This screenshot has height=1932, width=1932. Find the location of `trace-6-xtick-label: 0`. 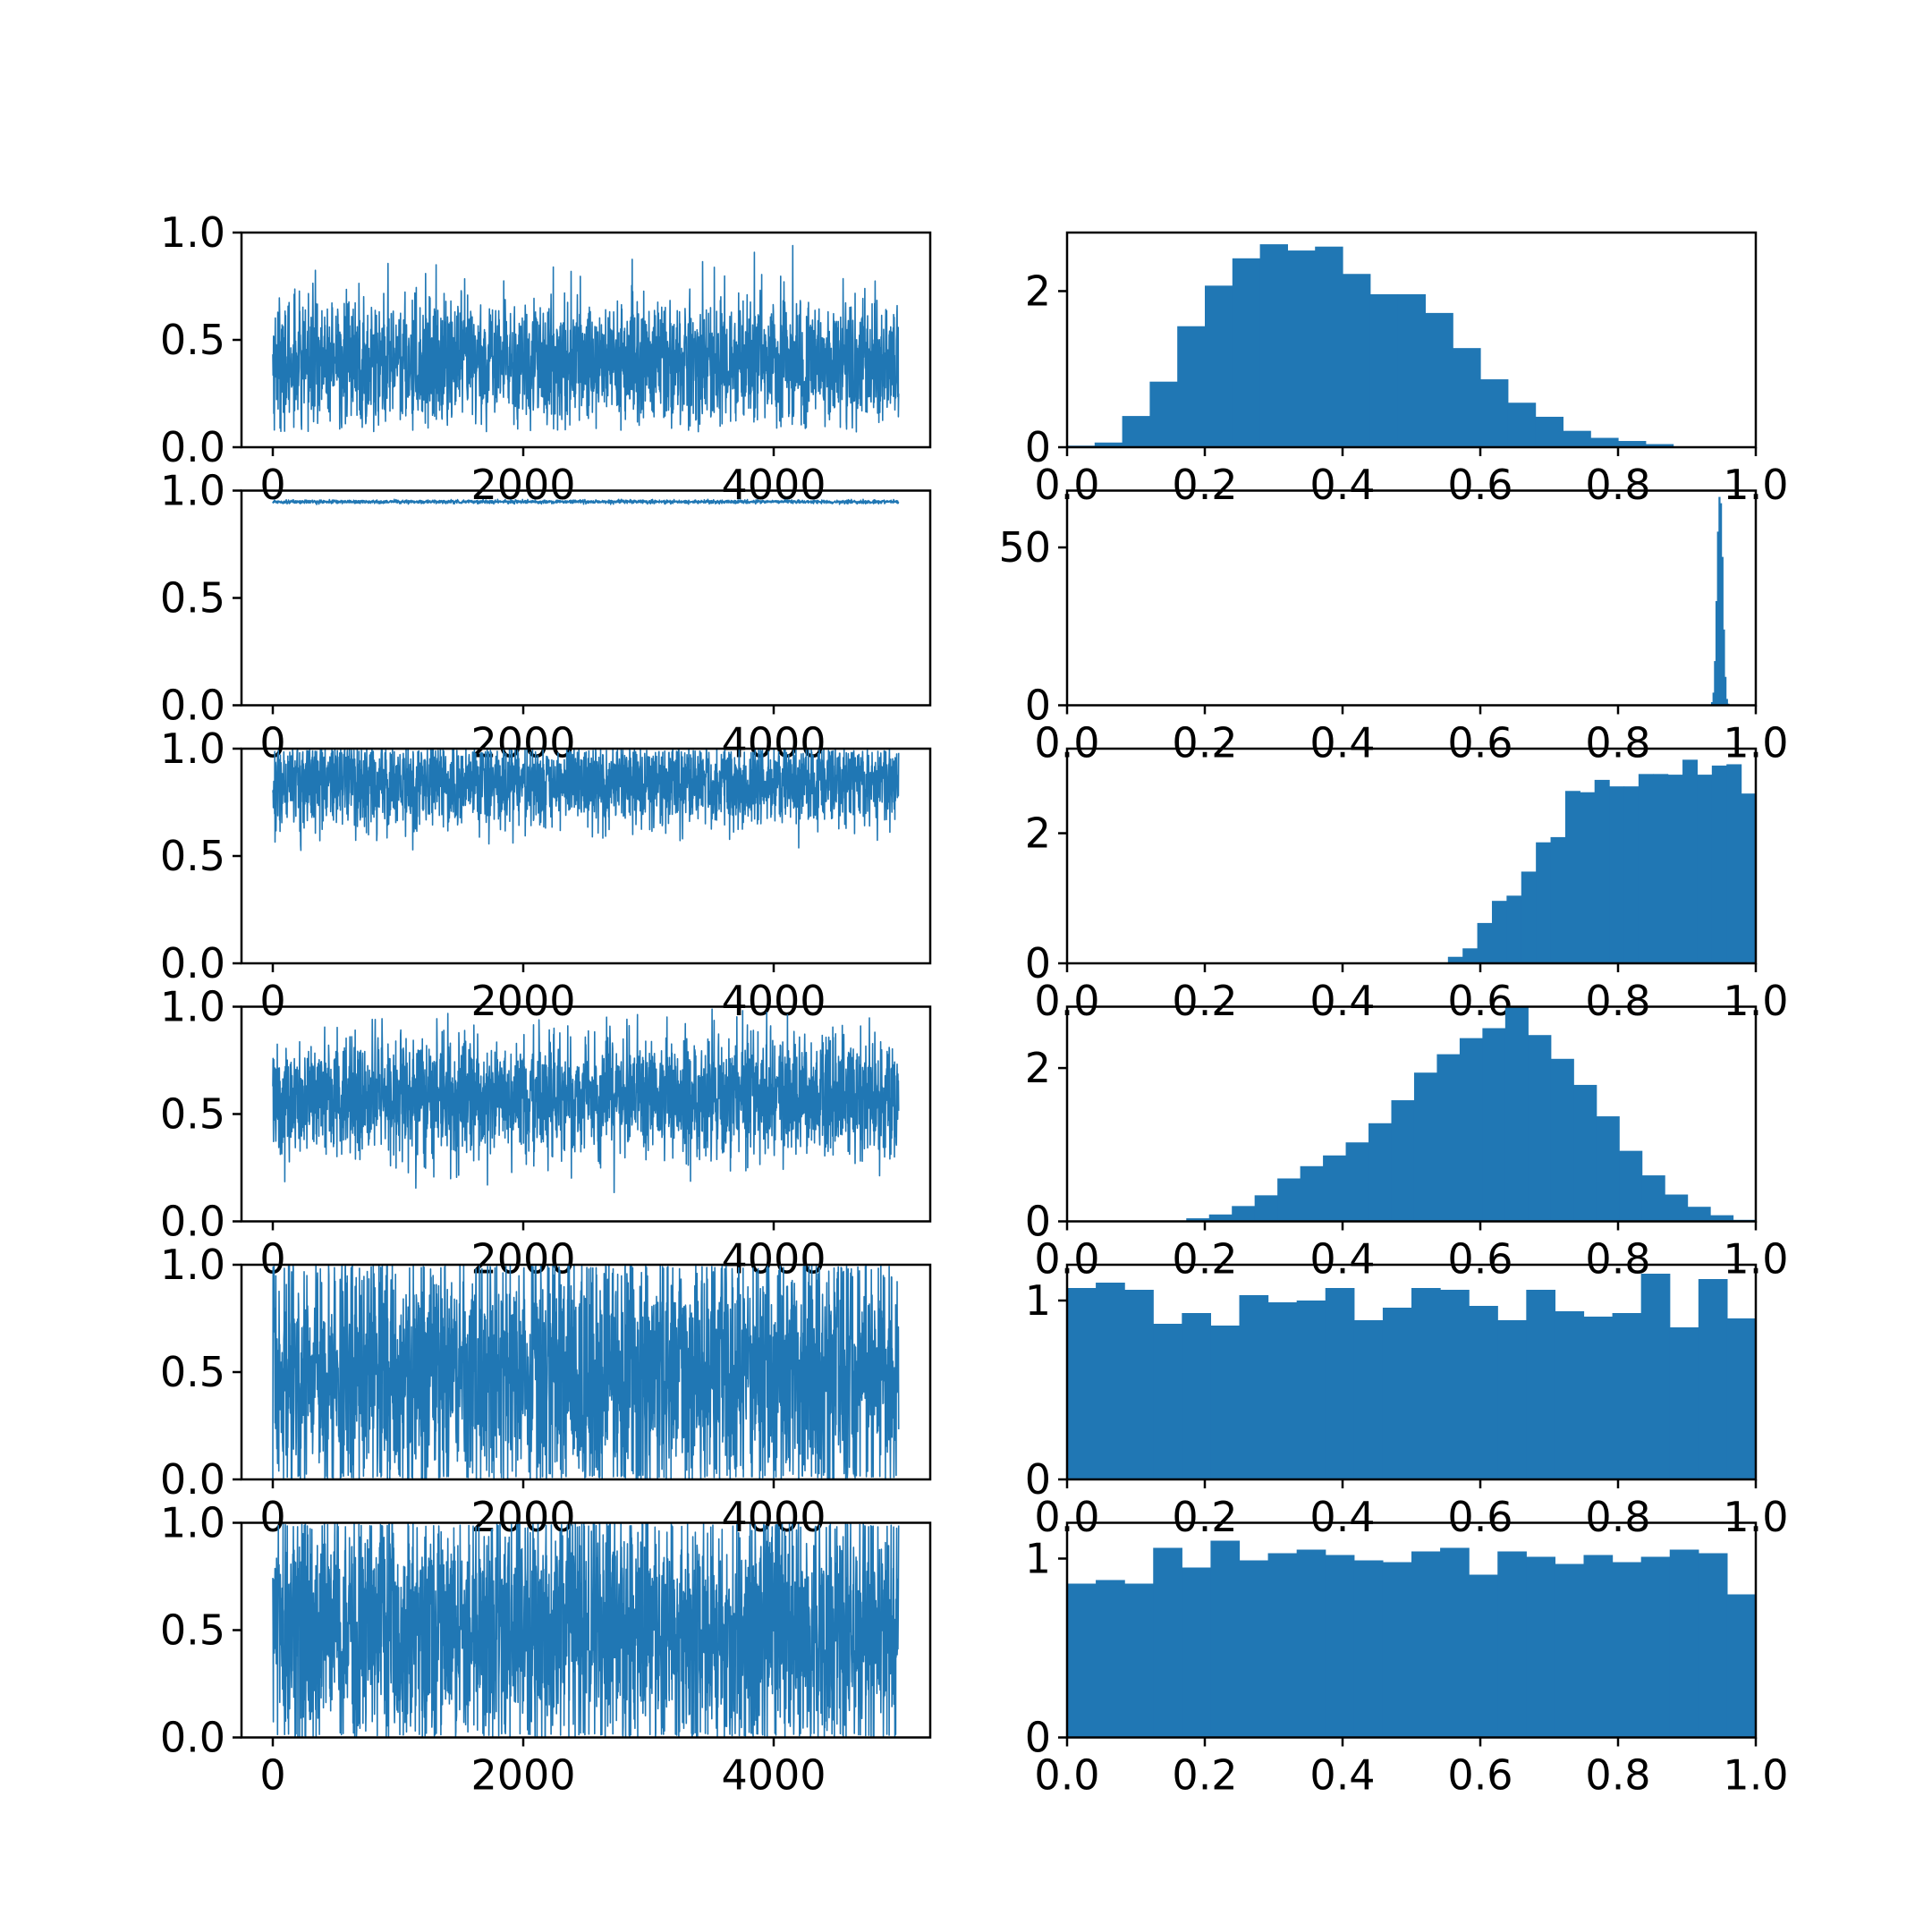

trace-6-xtick-label: 0 is located at coordinates (272, 1775).